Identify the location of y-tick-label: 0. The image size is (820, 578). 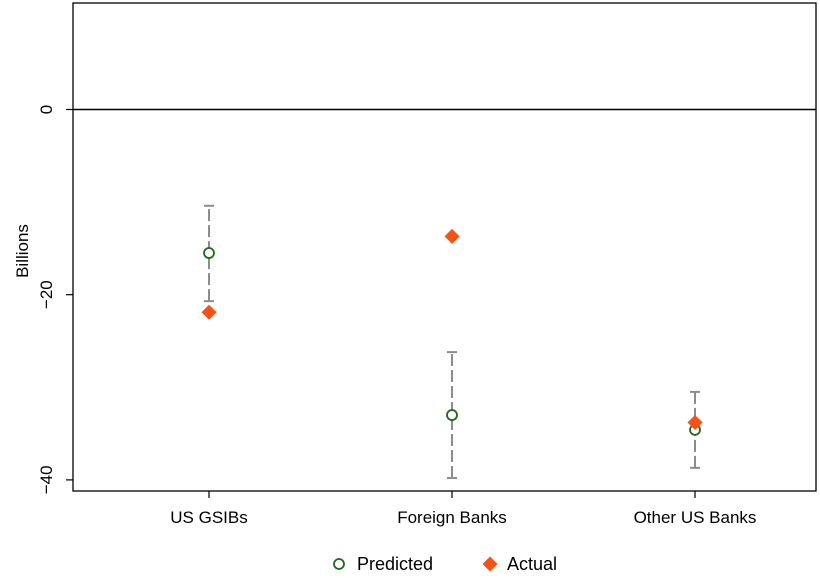
(46, 109).